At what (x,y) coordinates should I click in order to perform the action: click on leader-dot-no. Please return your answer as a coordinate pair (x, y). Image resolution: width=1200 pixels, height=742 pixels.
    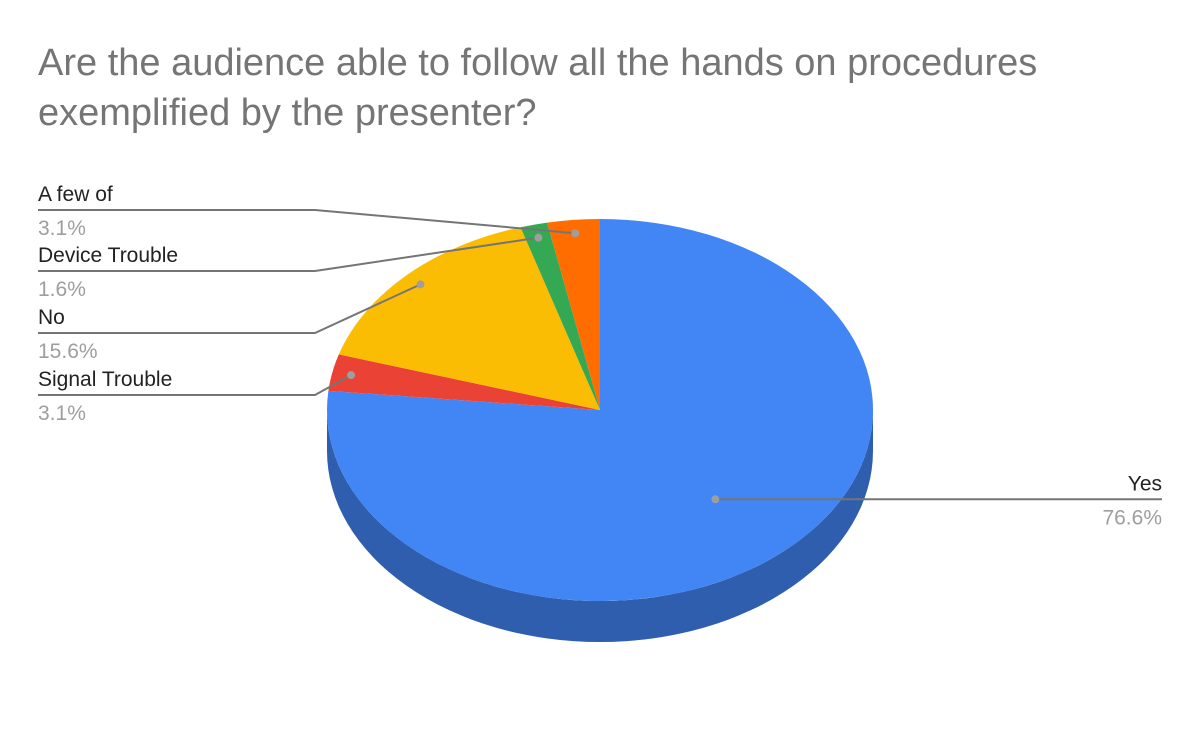
    Looking at the image, I should click on (420, 284).